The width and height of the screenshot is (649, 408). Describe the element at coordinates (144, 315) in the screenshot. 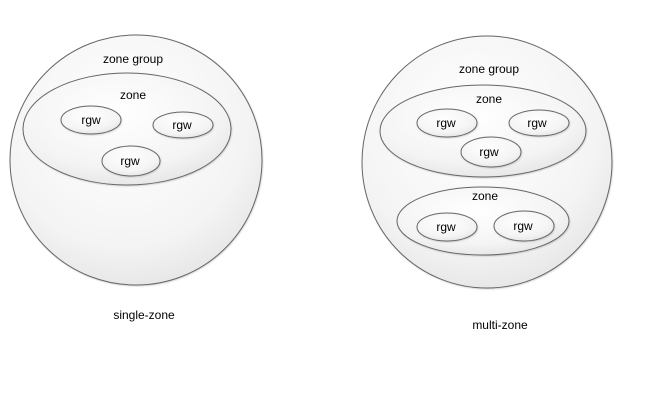

I see `diagram-caption: single-zone` at that location.